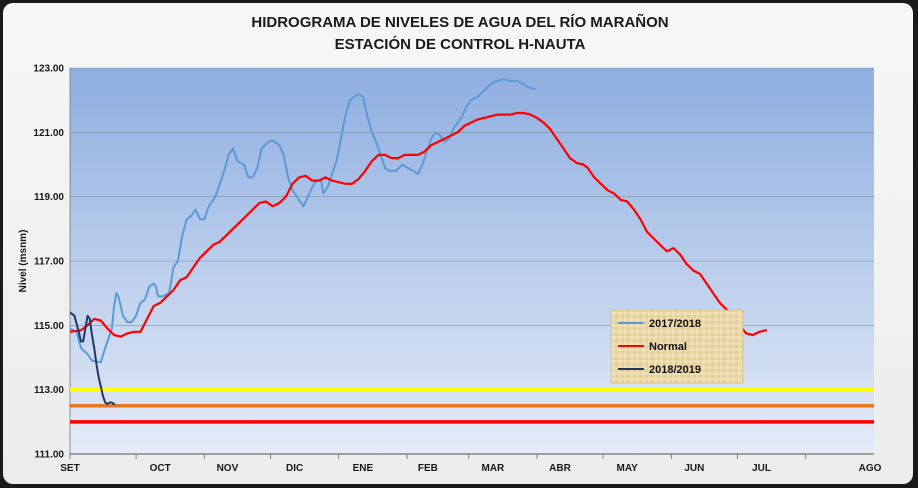  What do you see at coordinates (160, 468) in the screenshot?
I see `x-tick-label: OCT` at bounding box center [160, 468].